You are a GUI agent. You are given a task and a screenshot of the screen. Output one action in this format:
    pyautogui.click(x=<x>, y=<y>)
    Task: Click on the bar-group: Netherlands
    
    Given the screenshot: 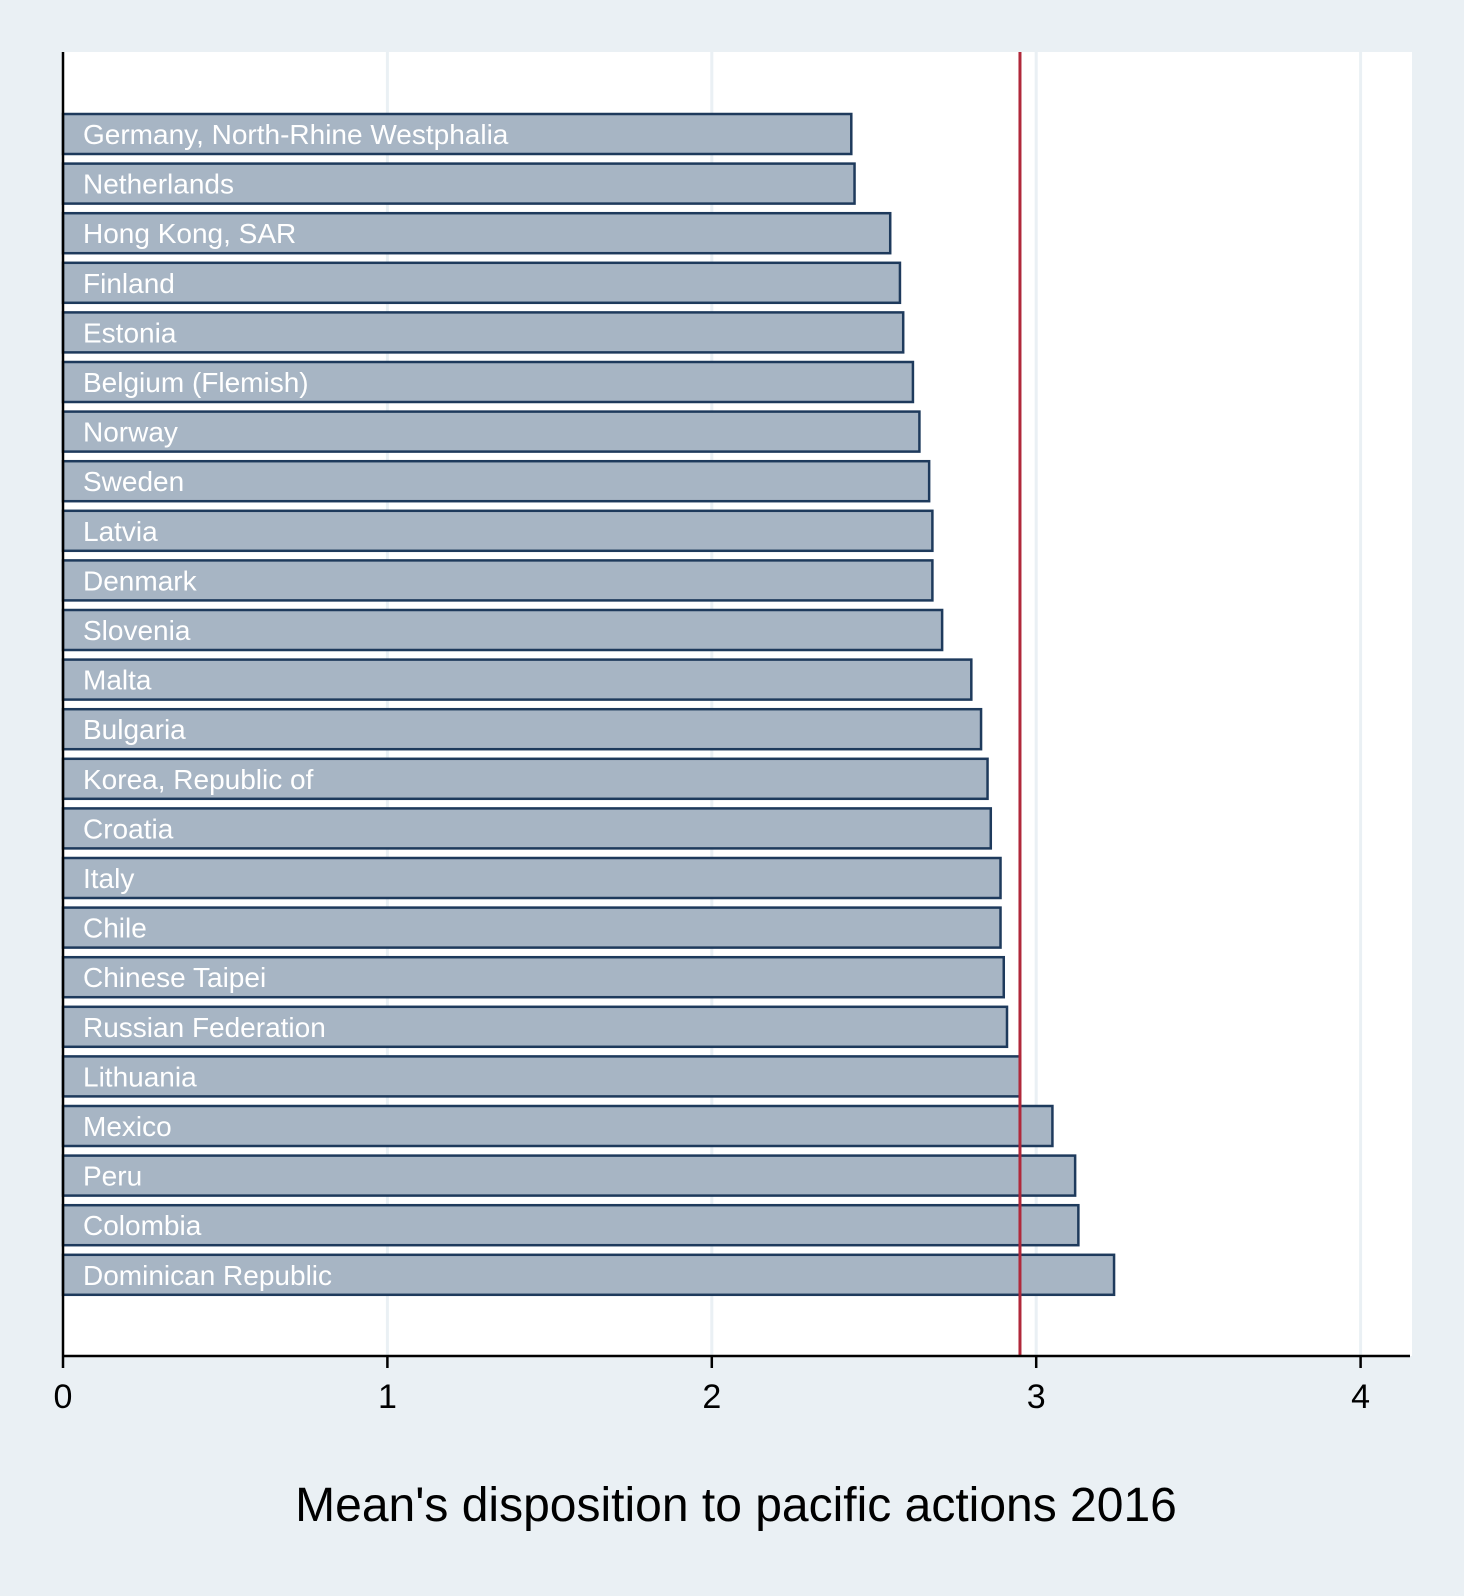 What is the action you would take?
    pyautogui.click(x=458, y=183)
    